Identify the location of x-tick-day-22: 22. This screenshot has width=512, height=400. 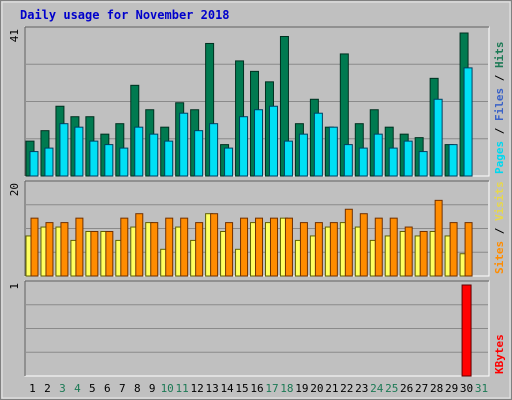
(346, 388).